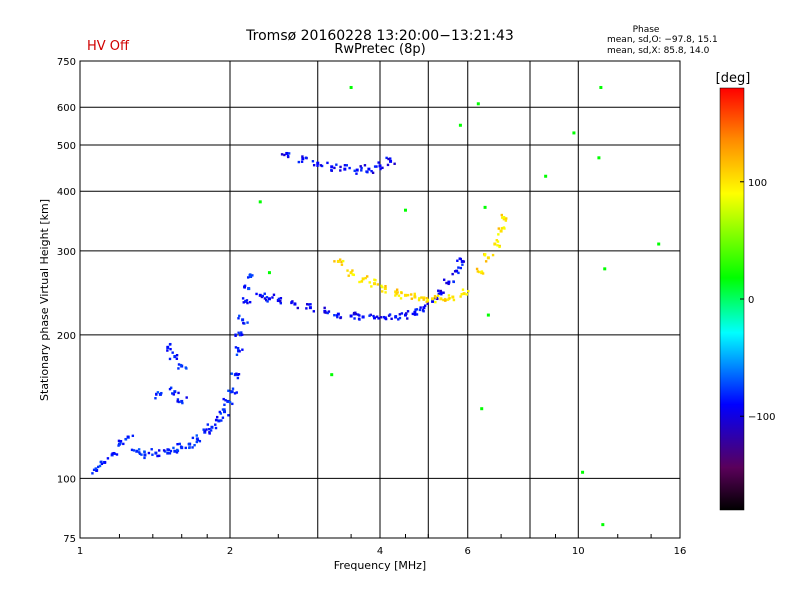 The image size is (800, 604). What do you see at coordinates (761, 417) in the screenshot?
I see `colorbar-tick-label: −100` at bounding box center [761, 417].